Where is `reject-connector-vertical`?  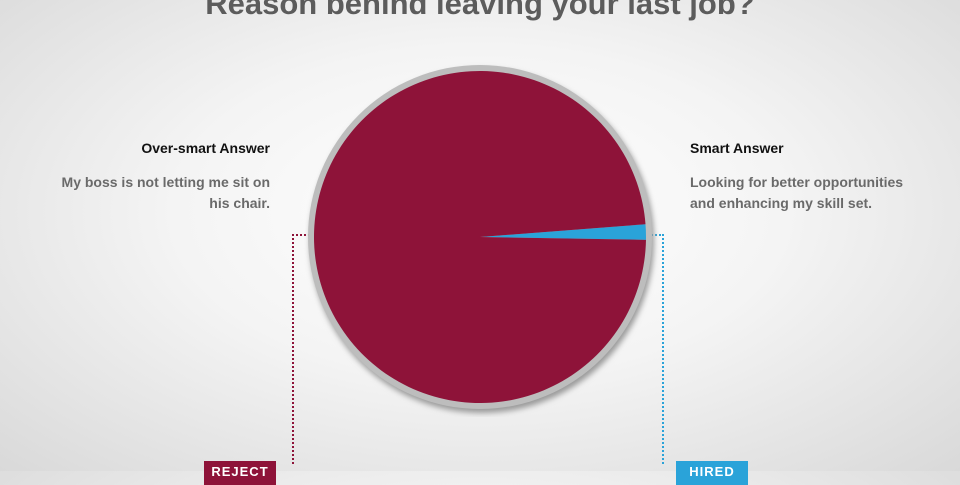 reject-connector-vertical is located at coordinates (293, 349).